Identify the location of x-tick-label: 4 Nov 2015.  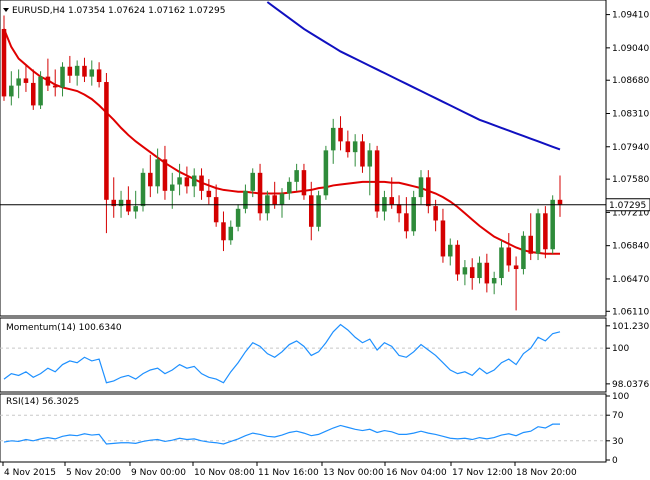
(30, 473).